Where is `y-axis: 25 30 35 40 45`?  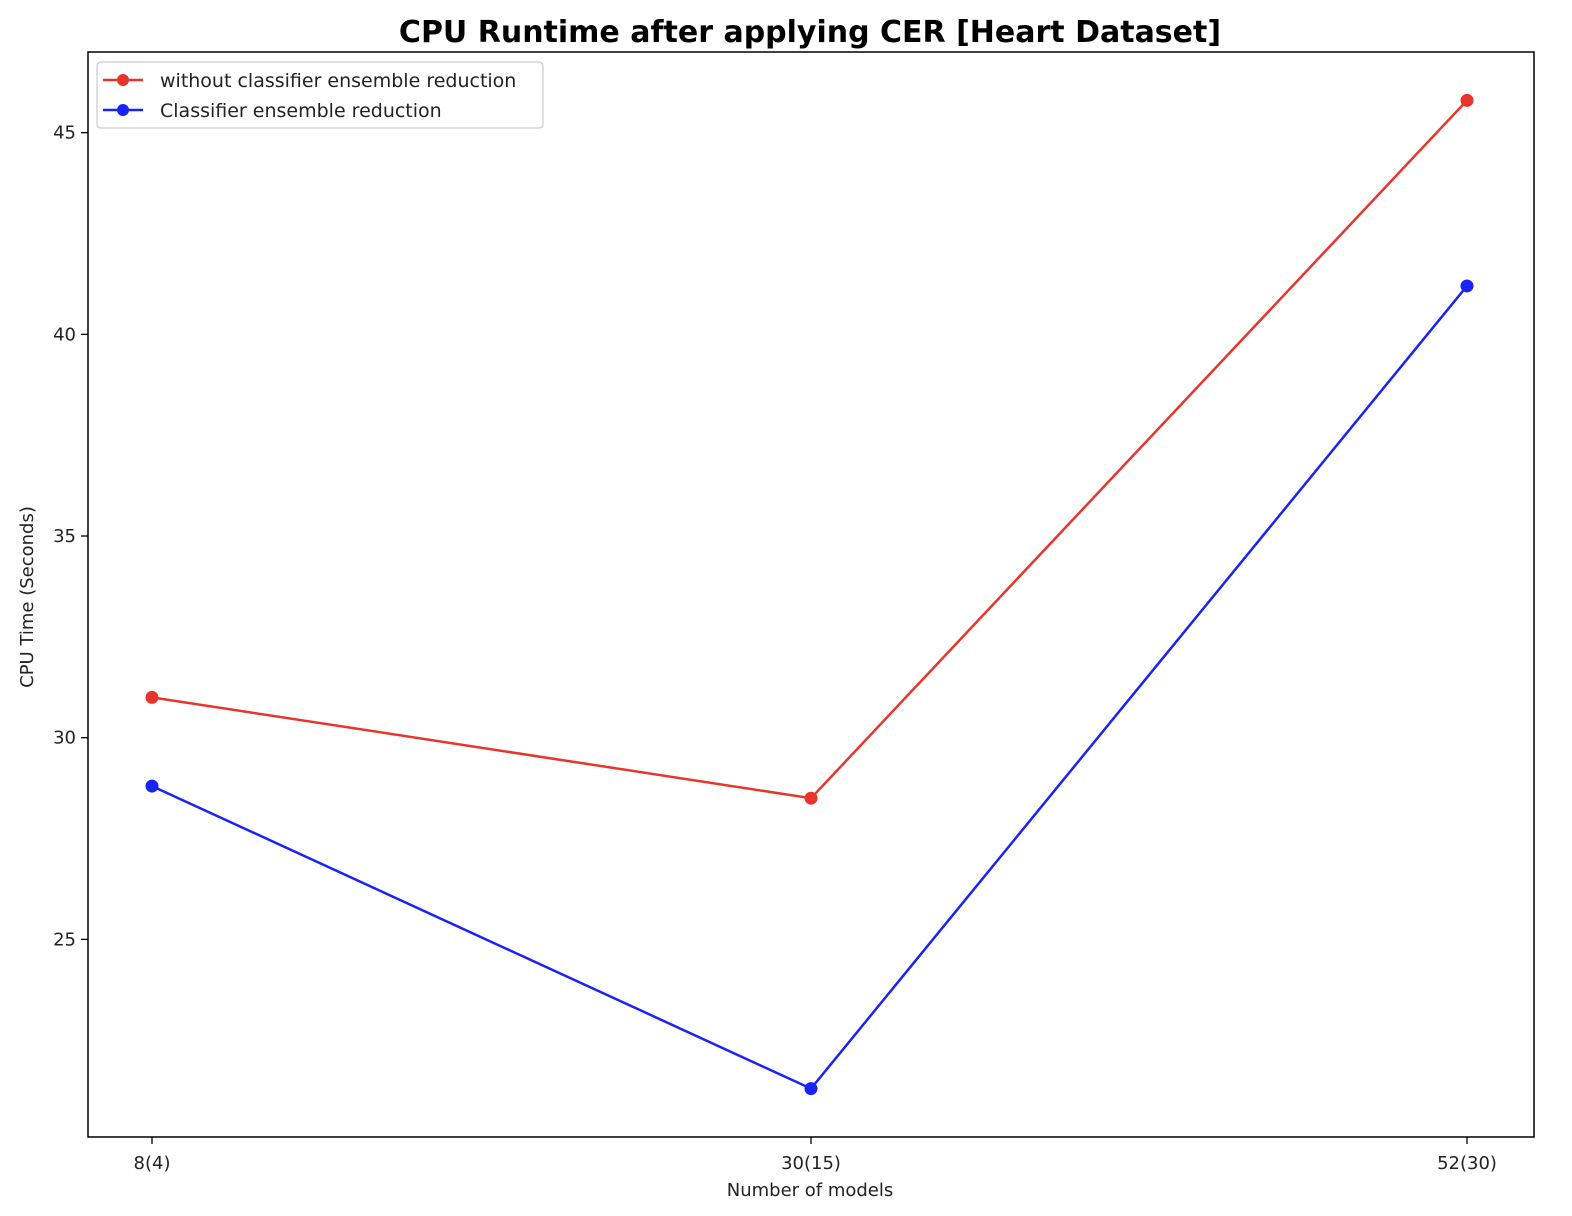
y-axis: 25 30 35 40 45 is located at coordinates (70, 536).